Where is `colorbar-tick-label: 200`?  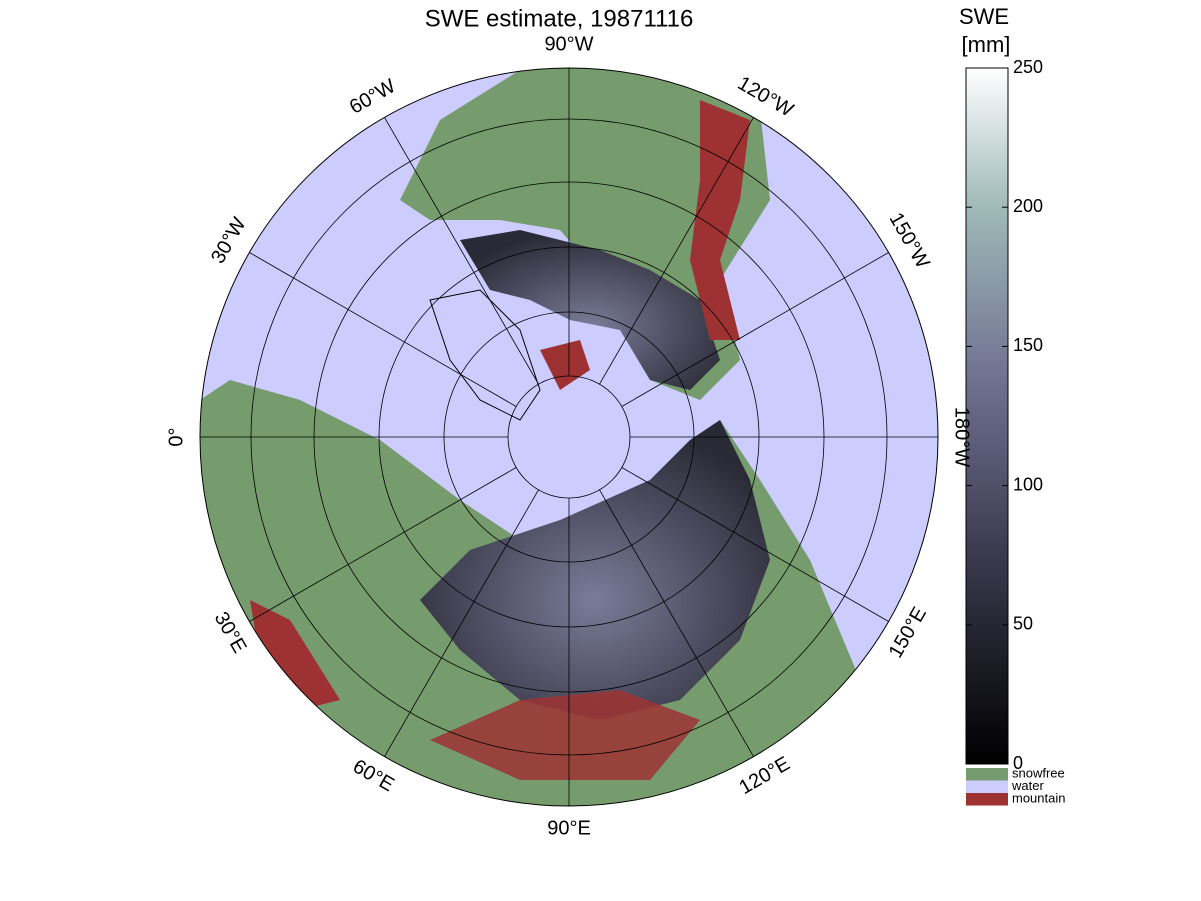
colorbar-tick-label: 200 is located at coordinates (1028, 206).